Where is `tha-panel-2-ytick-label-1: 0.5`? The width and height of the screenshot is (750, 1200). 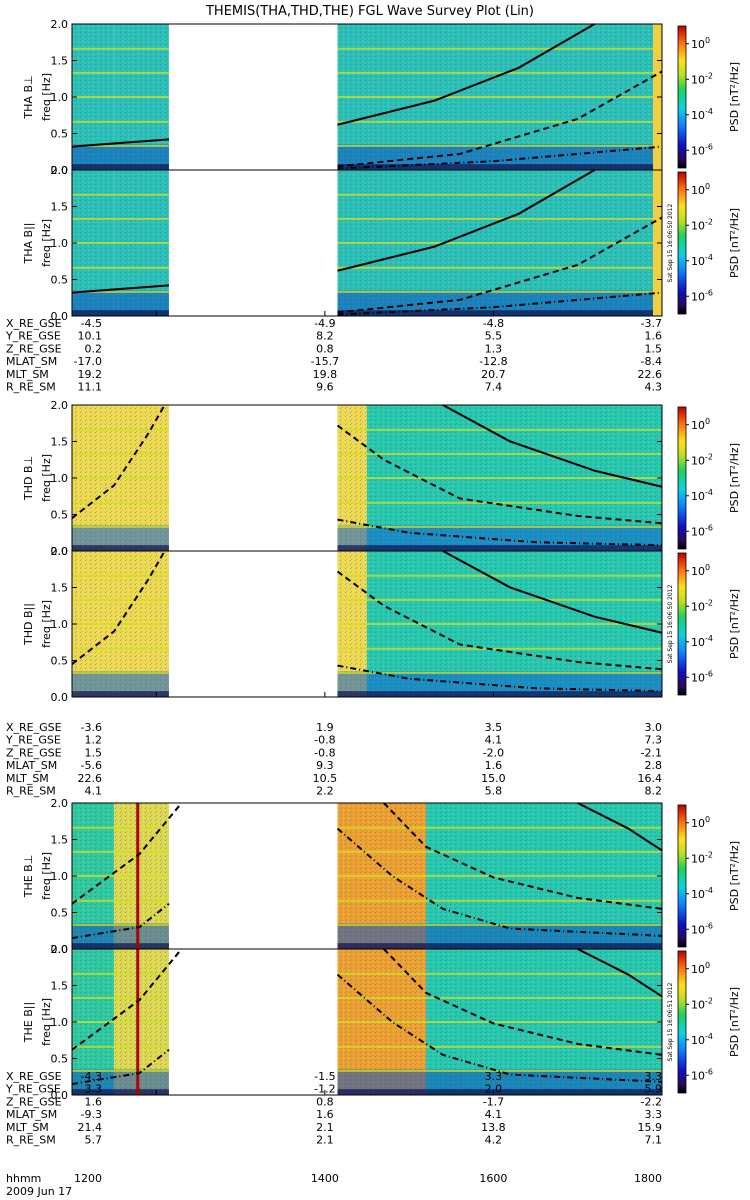
tha-panel-2-ytick-label-1: 0.5 is located at coordinates (60, 280).